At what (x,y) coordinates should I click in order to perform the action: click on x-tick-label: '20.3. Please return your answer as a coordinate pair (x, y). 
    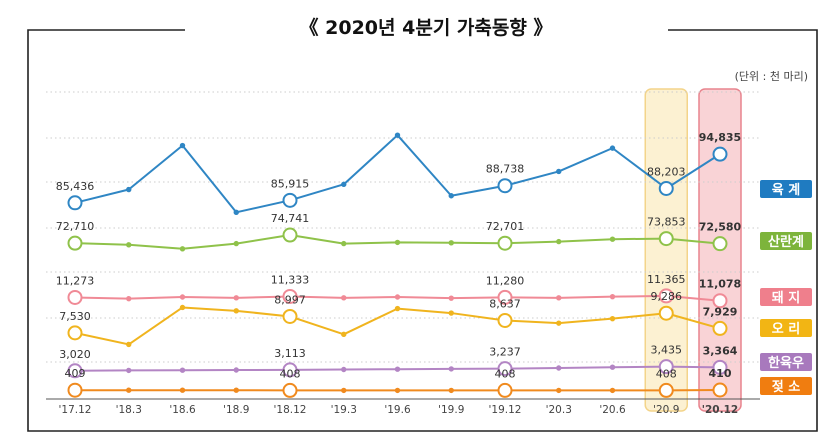
    Looking at the image, I should click on (559, 410).